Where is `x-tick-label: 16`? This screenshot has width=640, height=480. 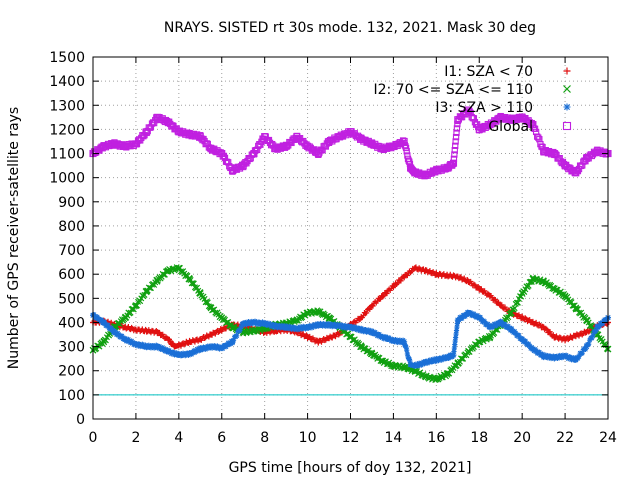
x-tick-label: 16 is located at coordinates (436, 438).